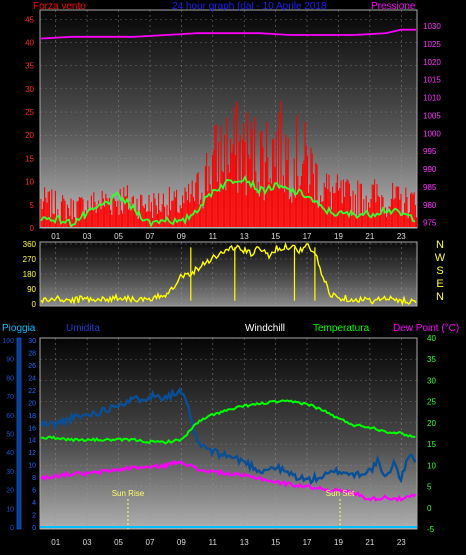 This screenshot has height=555, width=466. What do you see at coordinates (431, 380) in the screenshot?
I see `temp-y-tick: 30` at bounding box center [431, 380].